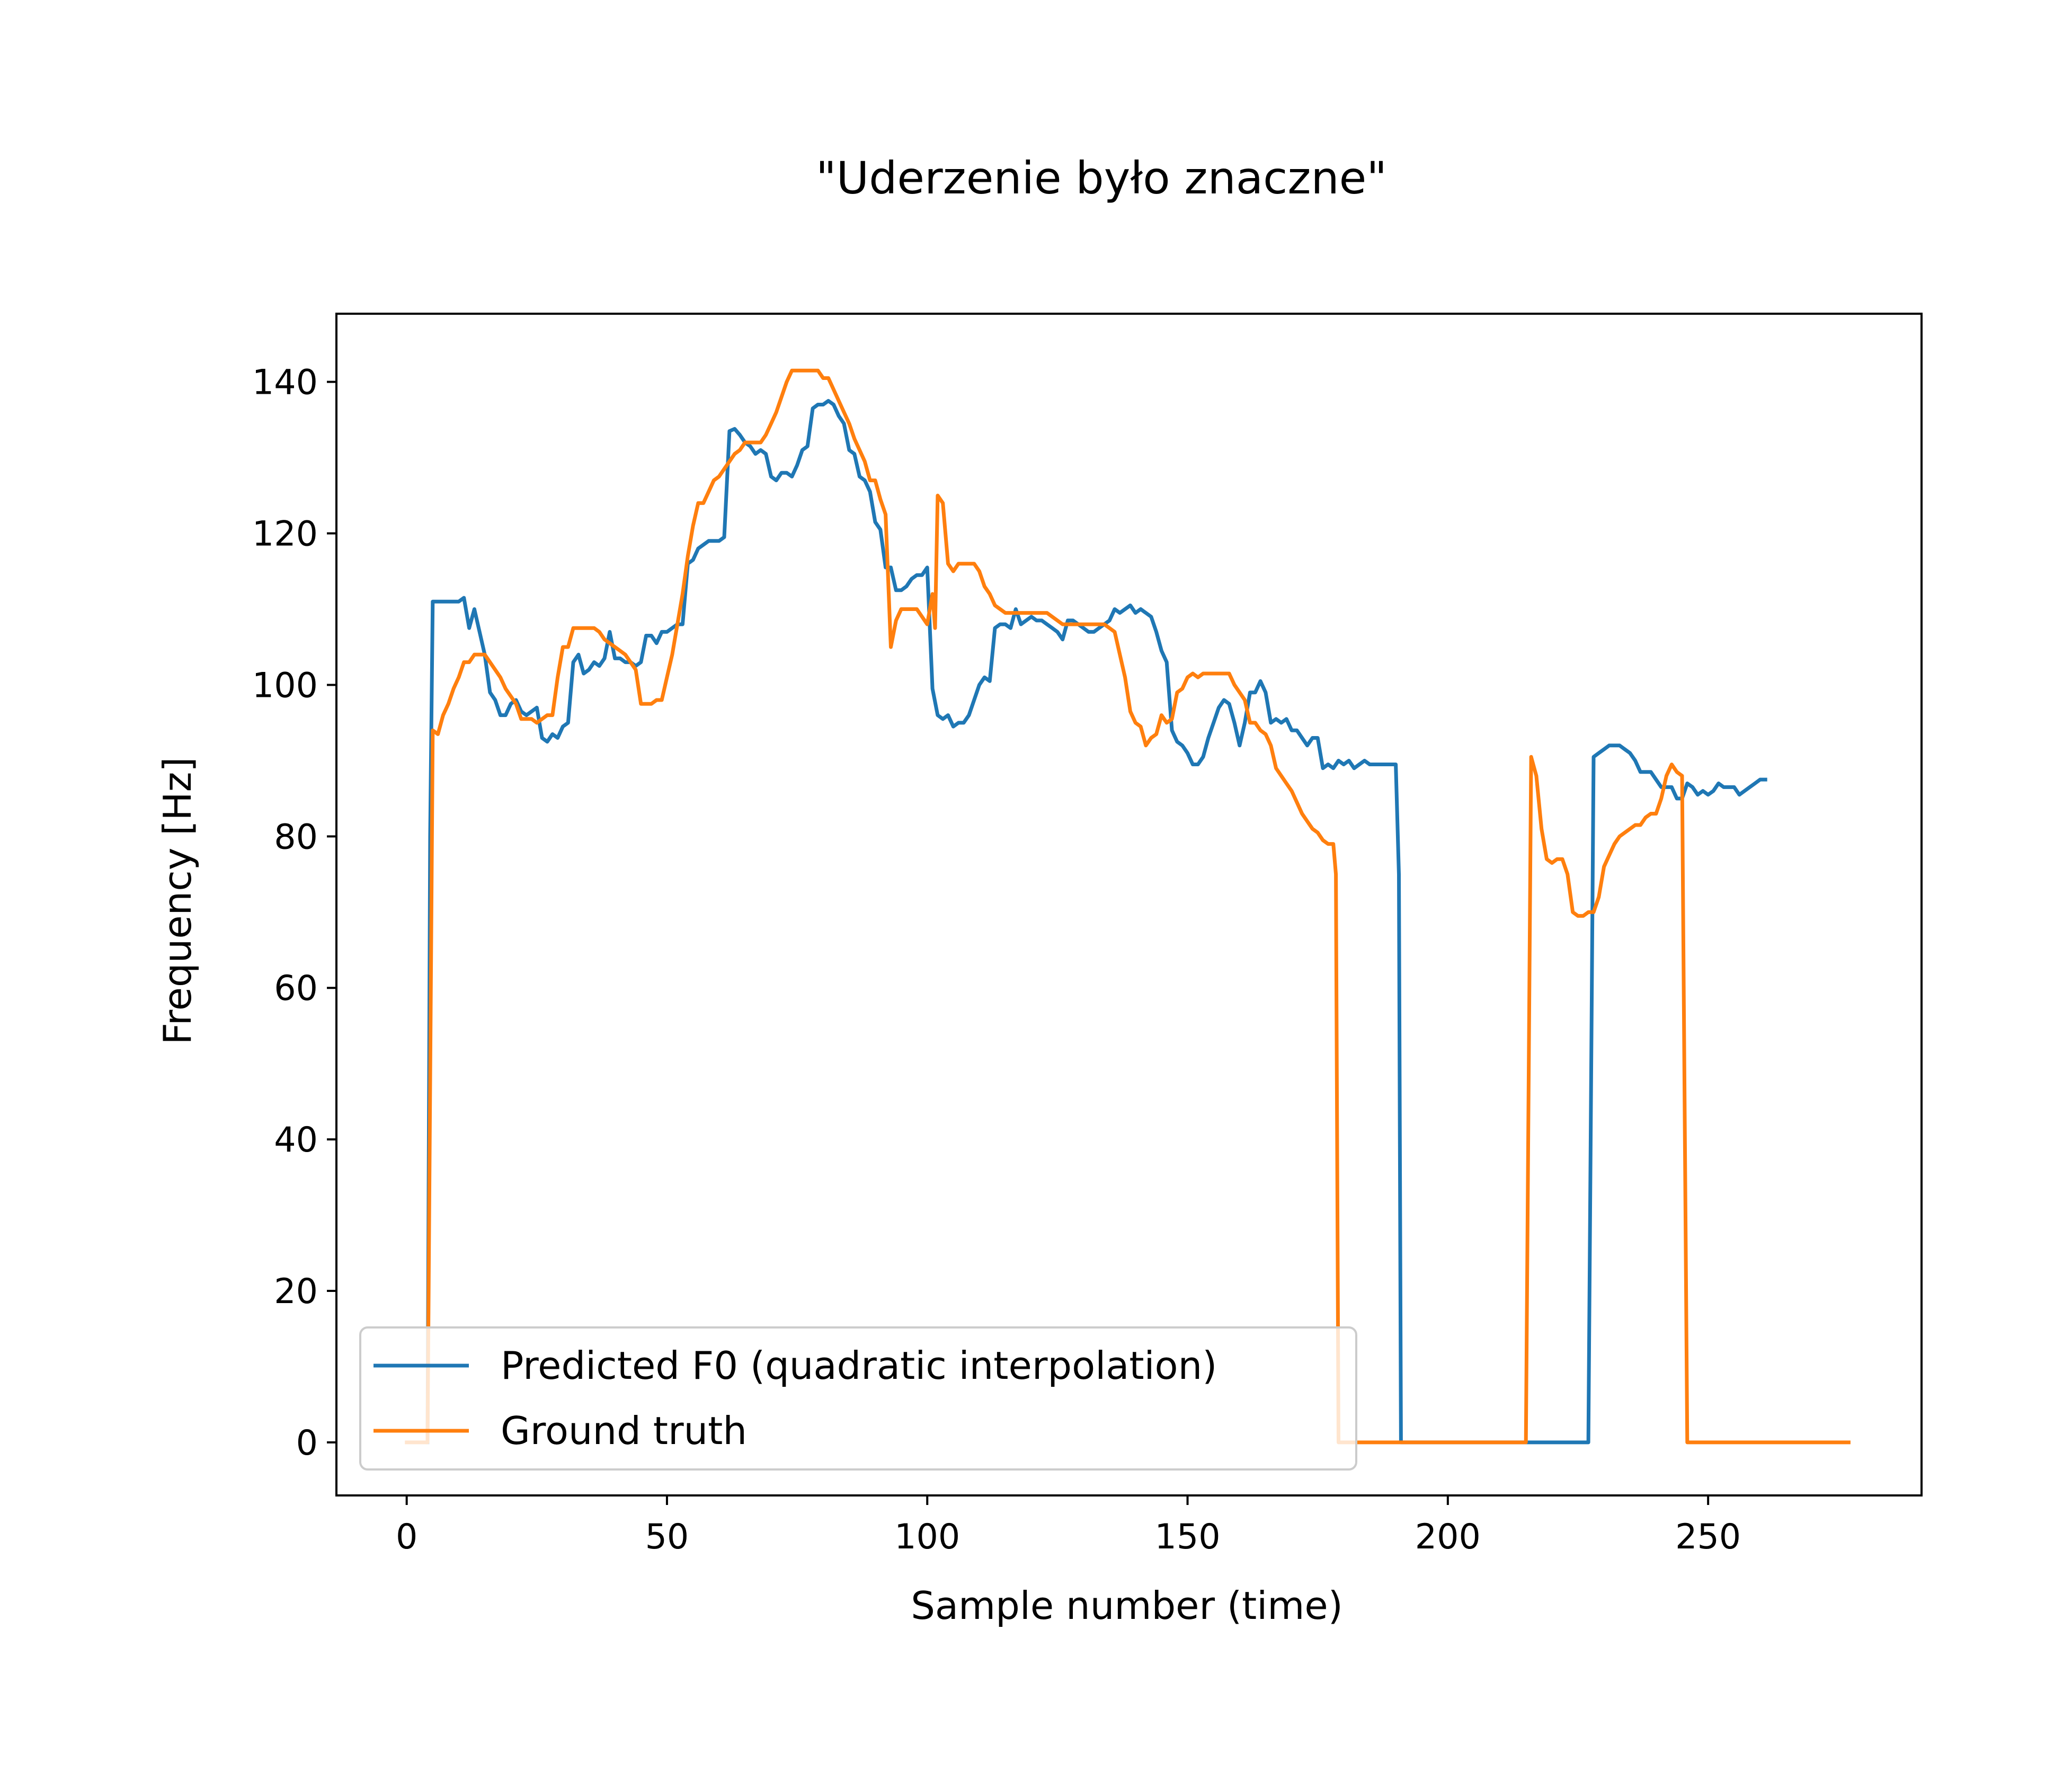 Image resolution: width=2072 pixels, height=1780 pixels. I want to click on y-axis: 0 20 40 60 80 100 120 140, so click(294, 913).